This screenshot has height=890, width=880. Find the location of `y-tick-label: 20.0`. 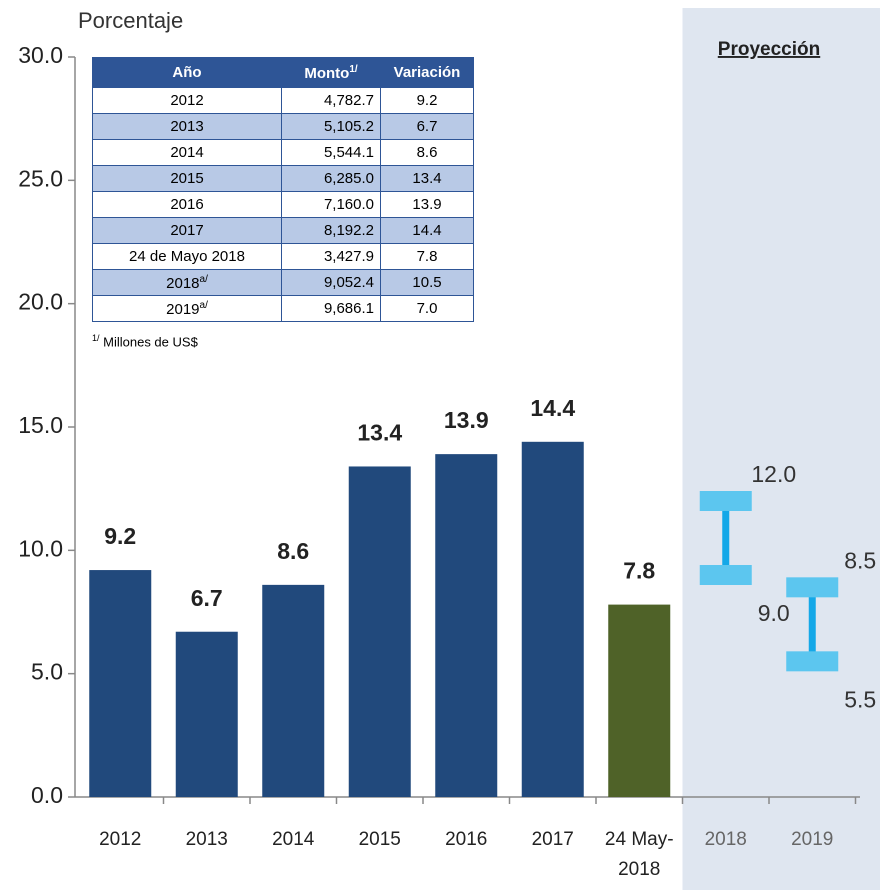

y-tick-label: 20.0 is located at coordinates (40, 302).